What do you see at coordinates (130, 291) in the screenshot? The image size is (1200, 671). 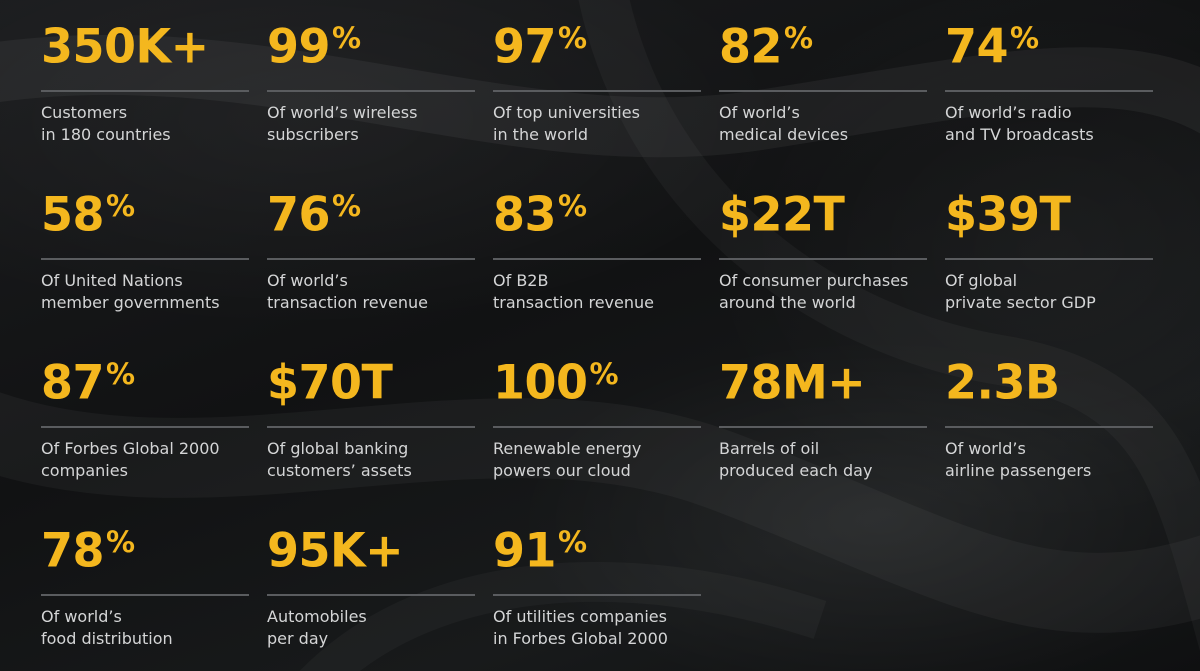 I see `stat-description: Of United Nations member governments` at bounding box center [130, 291].